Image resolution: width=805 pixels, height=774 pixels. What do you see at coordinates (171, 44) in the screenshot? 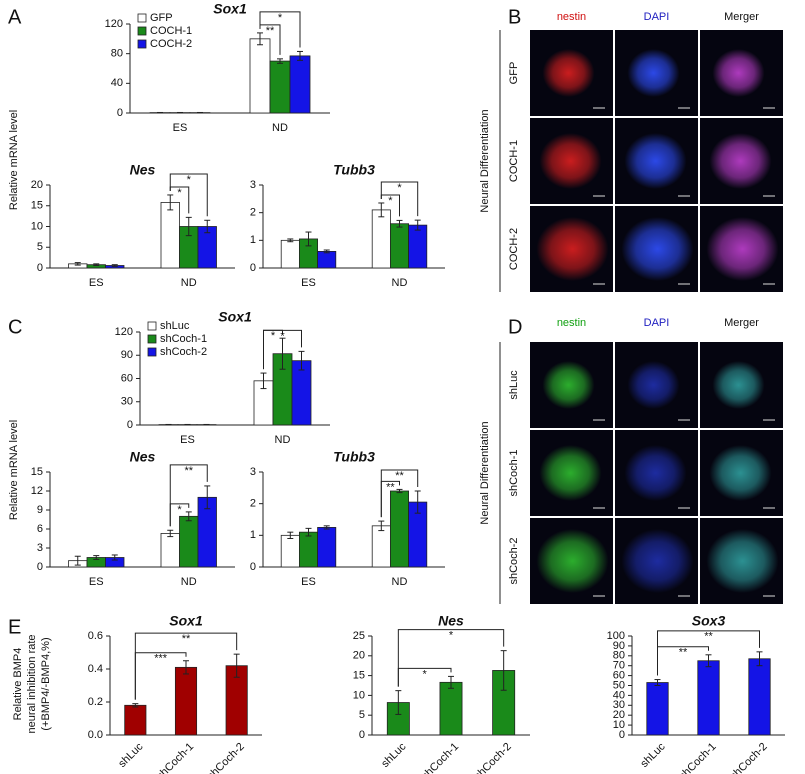
I see `legend-label: COCH-2` at bounding box center [171, 44].